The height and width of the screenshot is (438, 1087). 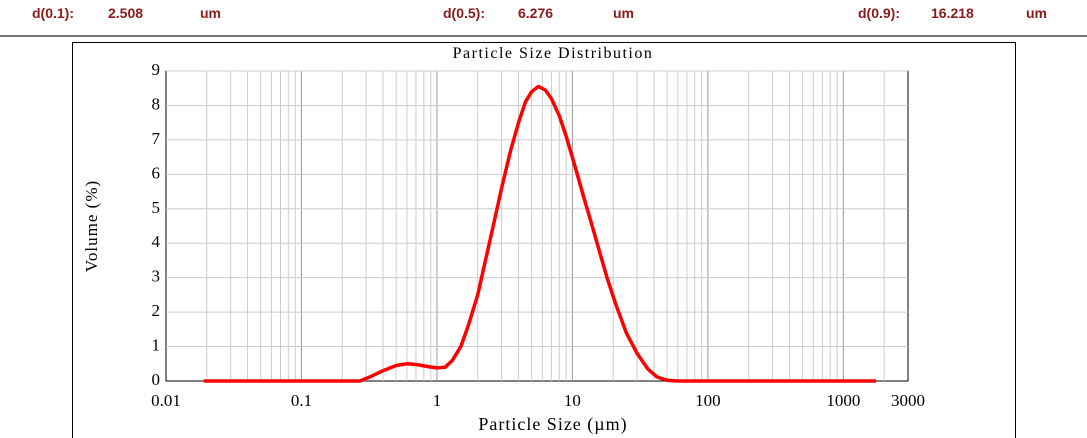 What do you see at coordinates (623, 13) in the screenshot?
I see `d50-unit: um` at bounding box center [623, 13].